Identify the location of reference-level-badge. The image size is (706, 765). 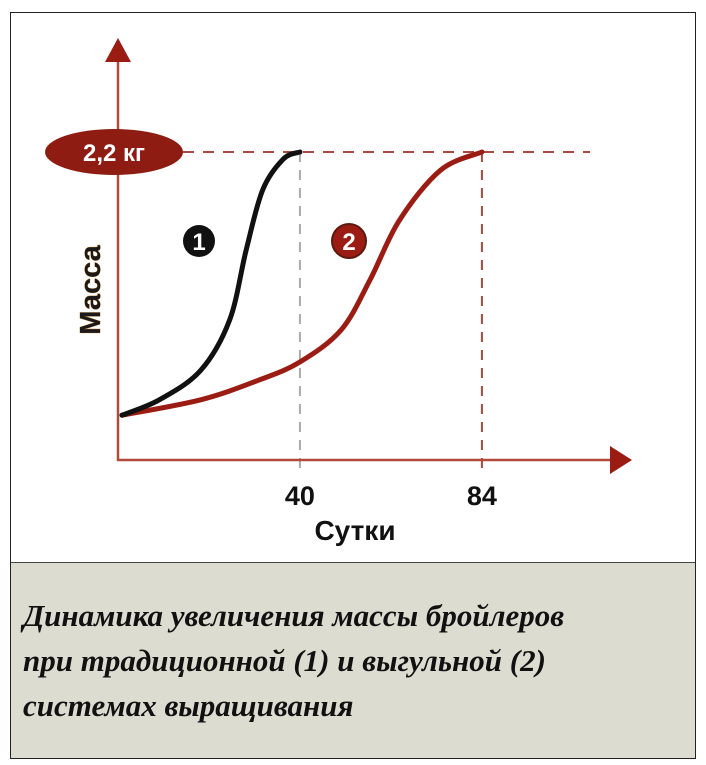
(114, 152).